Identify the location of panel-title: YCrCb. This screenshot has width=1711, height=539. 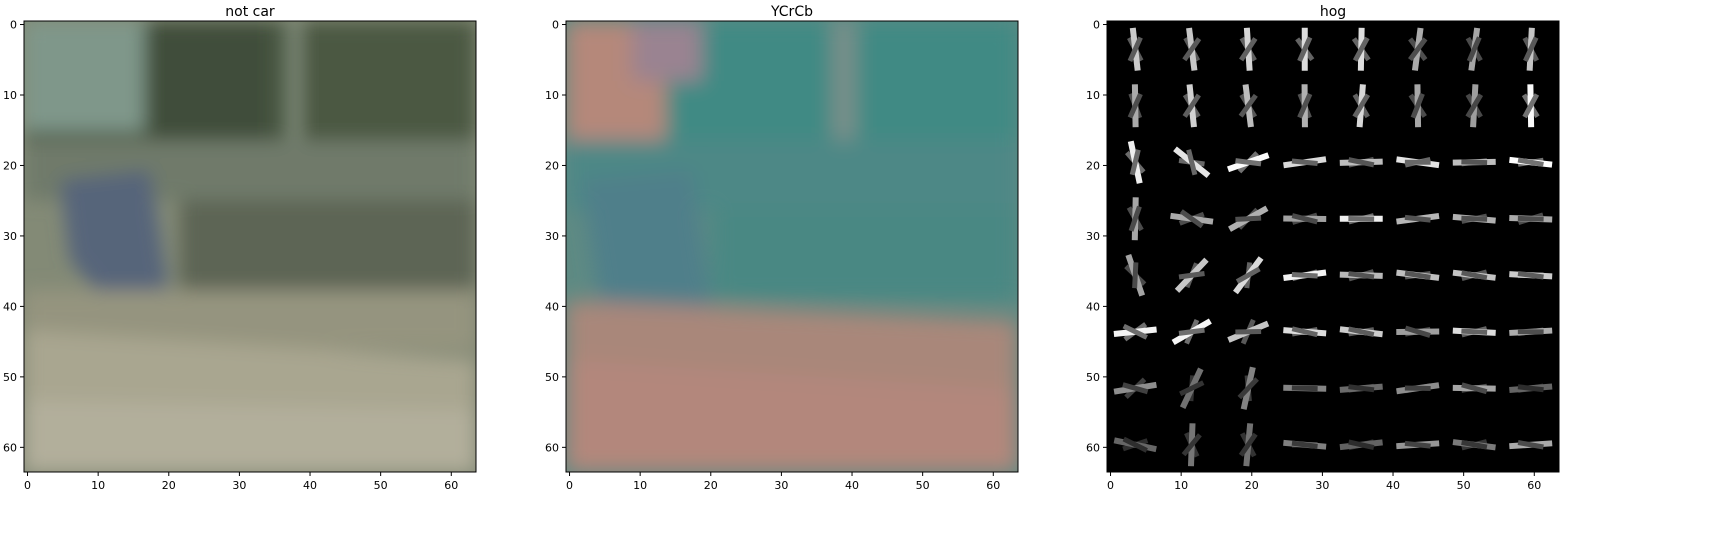
(792, 12).